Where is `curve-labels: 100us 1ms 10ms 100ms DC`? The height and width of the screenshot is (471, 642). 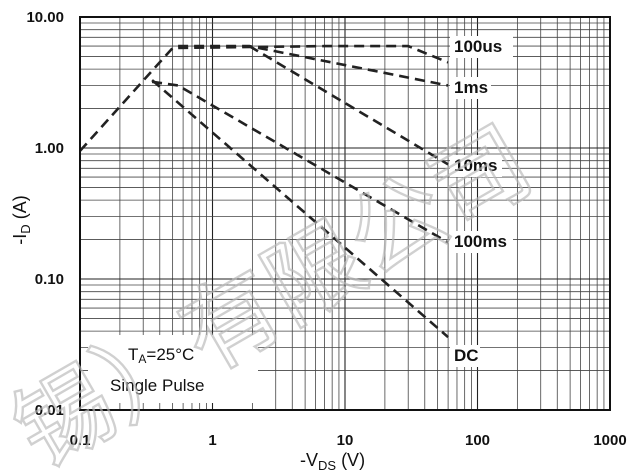
curve-labels: 100us 1ms 10ms 100ms DC is located at coordinates (481, 201).